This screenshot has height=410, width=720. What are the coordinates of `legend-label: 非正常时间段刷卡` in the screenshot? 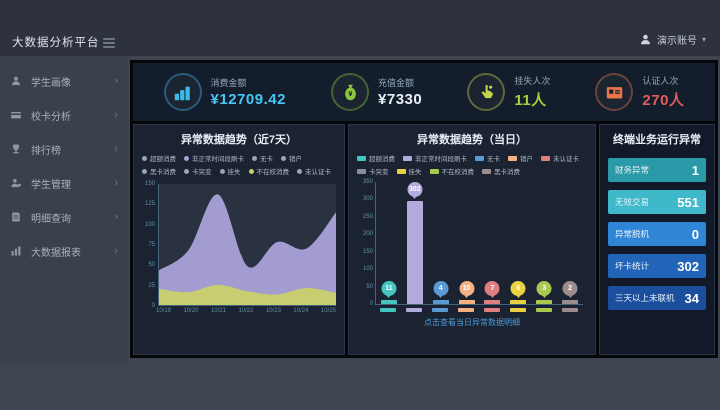 It's located at (441, 159).